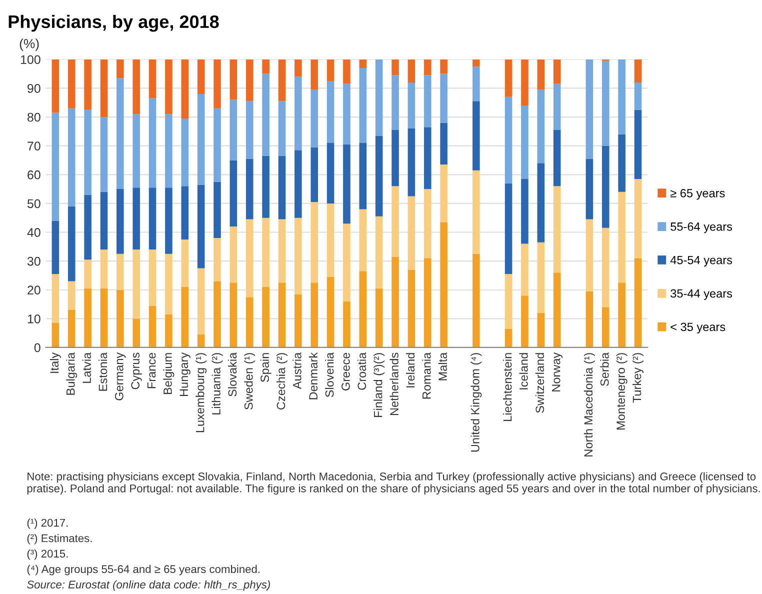 This screenshot has height=594, width=762. Describe the element at coordinates (59, 539) in the screenshot. I see `text: (²) Estimates.` at that location.